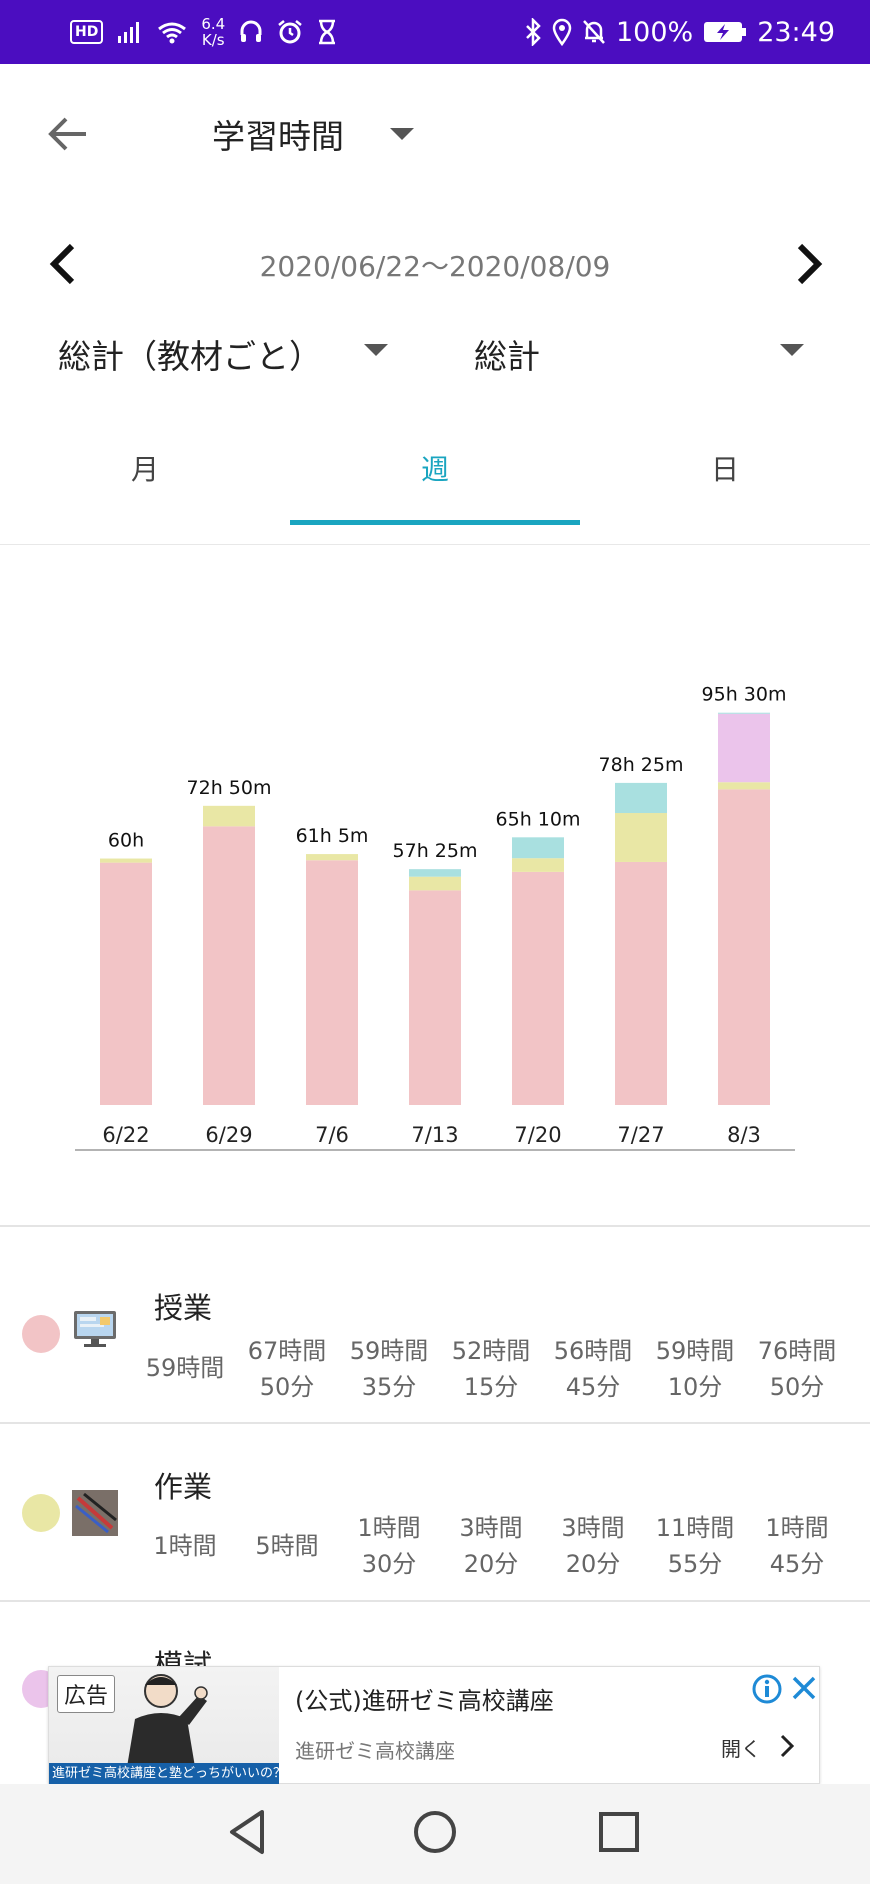 This screenshot has width=870, height=1884. What do you see at coordinates (248, 1832) in the screenshot?
I see `nav-back-icon` at bounding box center [248, 1832].